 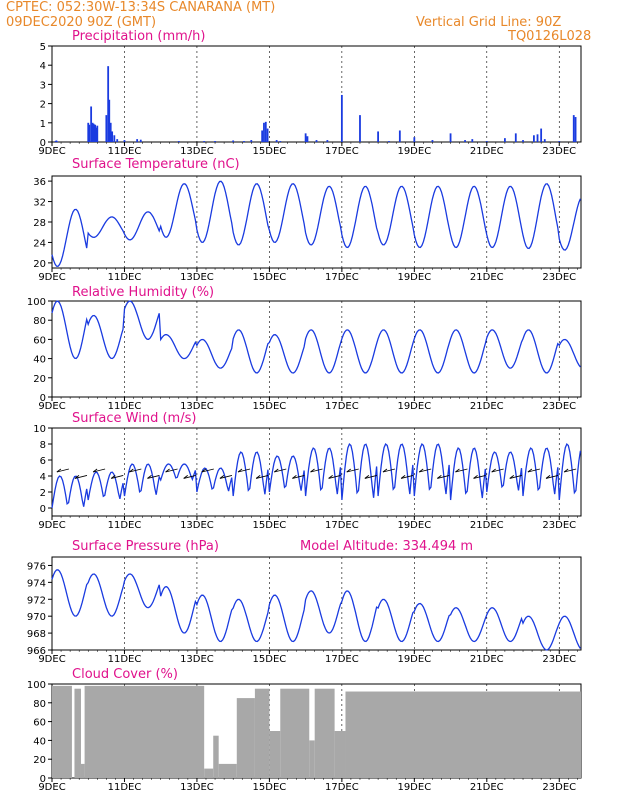 What do you see at coordinates (549, 36) in the screenshot?
I see `model-code: TQ0126L028` at bounding box center [549, 36].